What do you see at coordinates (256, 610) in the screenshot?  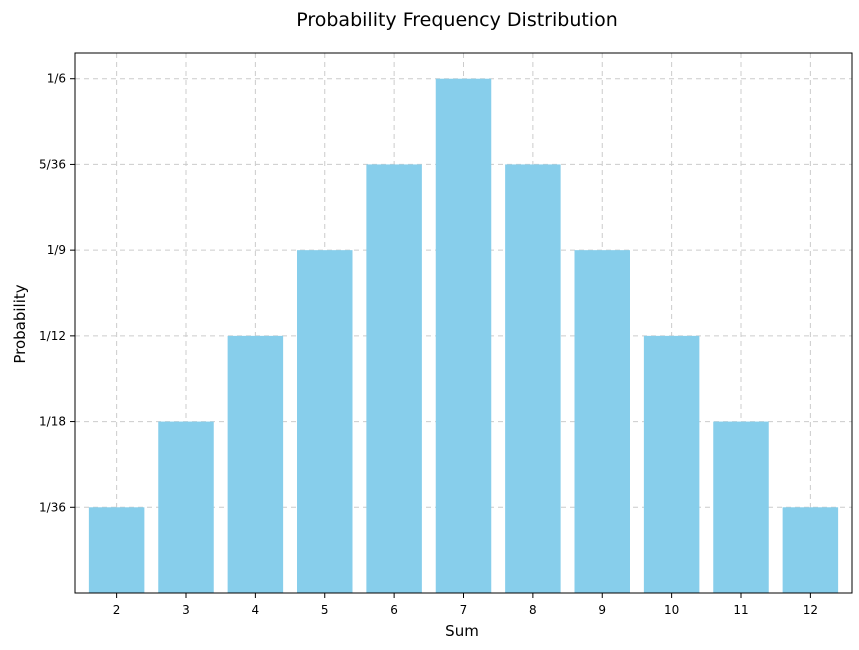 I see `x-tick-label-4: 4` at bounding box center [256, 610].